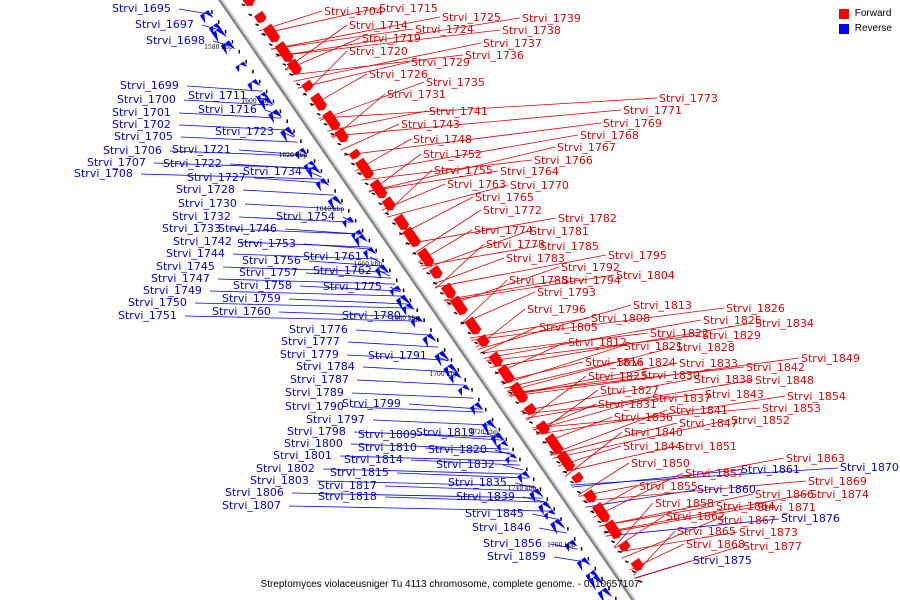 The image size is (900, 600). Describe the element at coordinates (688, 98) in the screenshot. I see `forward-gene-label: Strvi_1773` at that location.